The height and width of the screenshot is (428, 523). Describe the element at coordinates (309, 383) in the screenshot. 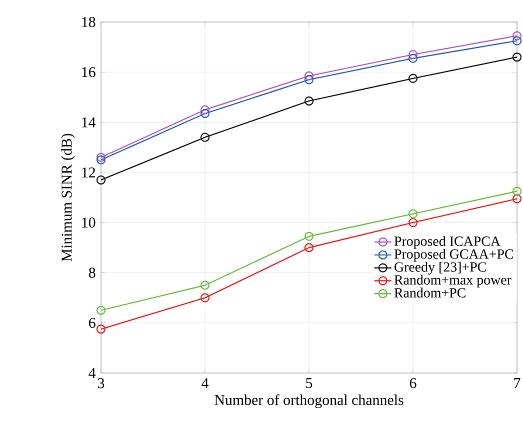

I see `x-tick-label: 5` at that location.